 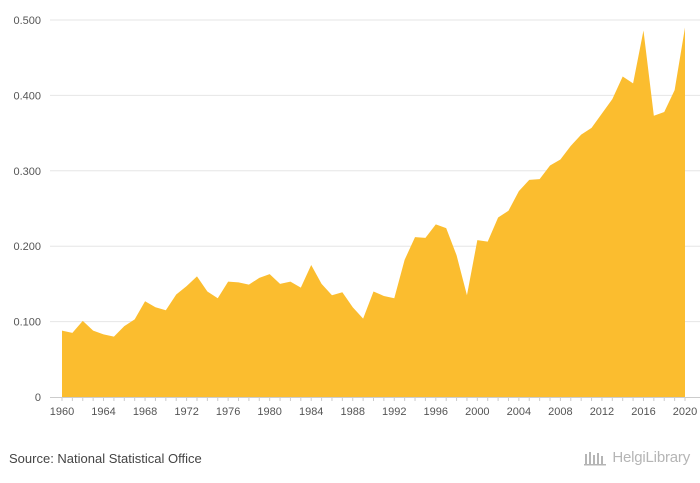 What do you see at coordinates (38, 398) in the screenshot?
I see `y-tick-label: 0` at bounding box center [38, 398].